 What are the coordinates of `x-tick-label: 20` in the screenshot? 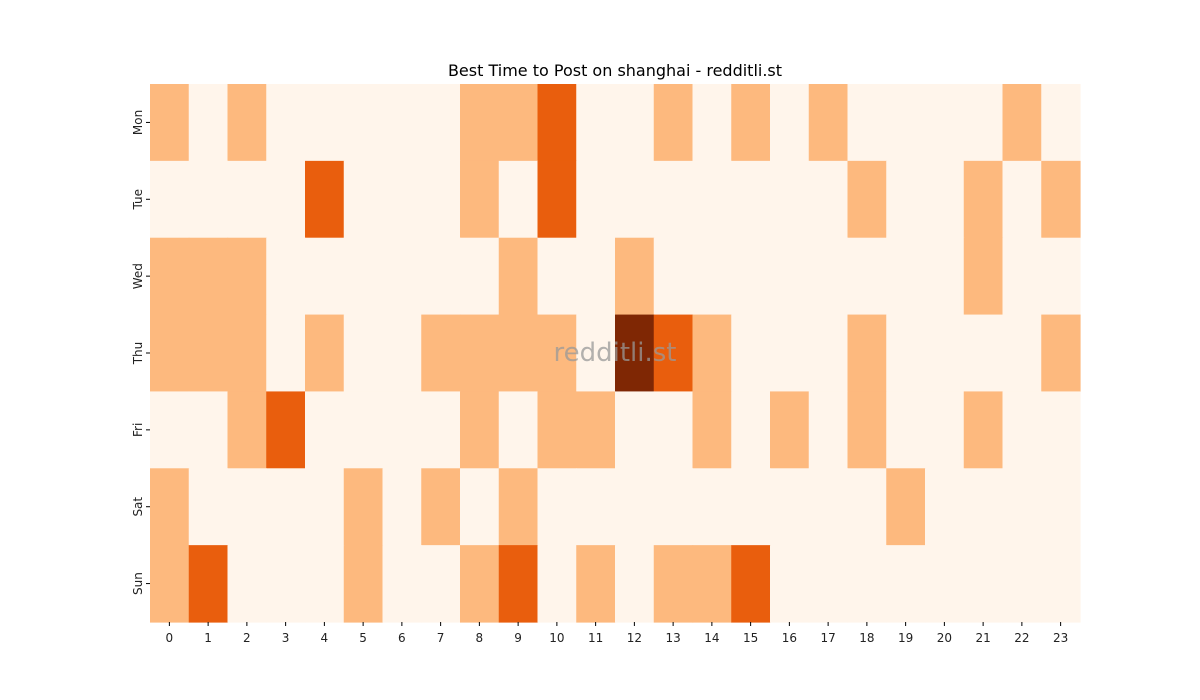 It's located at (944, 638).